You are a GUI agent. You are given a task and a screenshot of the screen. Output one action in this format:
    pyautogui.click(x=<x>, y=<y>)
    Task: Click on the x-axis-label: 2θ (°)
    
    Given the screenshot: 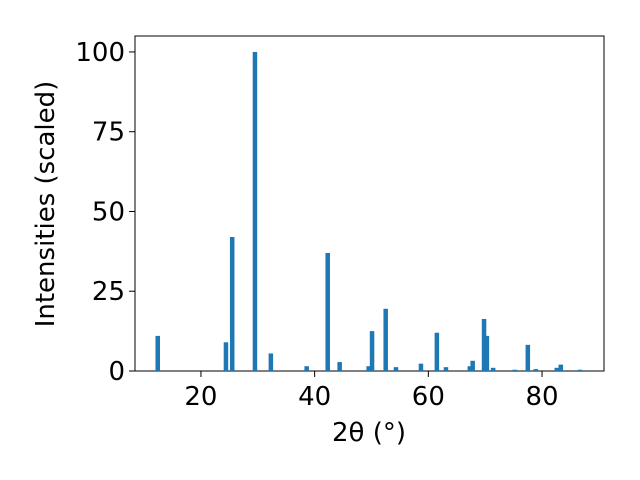 What is the action you would take?
    pyautogui.click(x=369, y=433)
    